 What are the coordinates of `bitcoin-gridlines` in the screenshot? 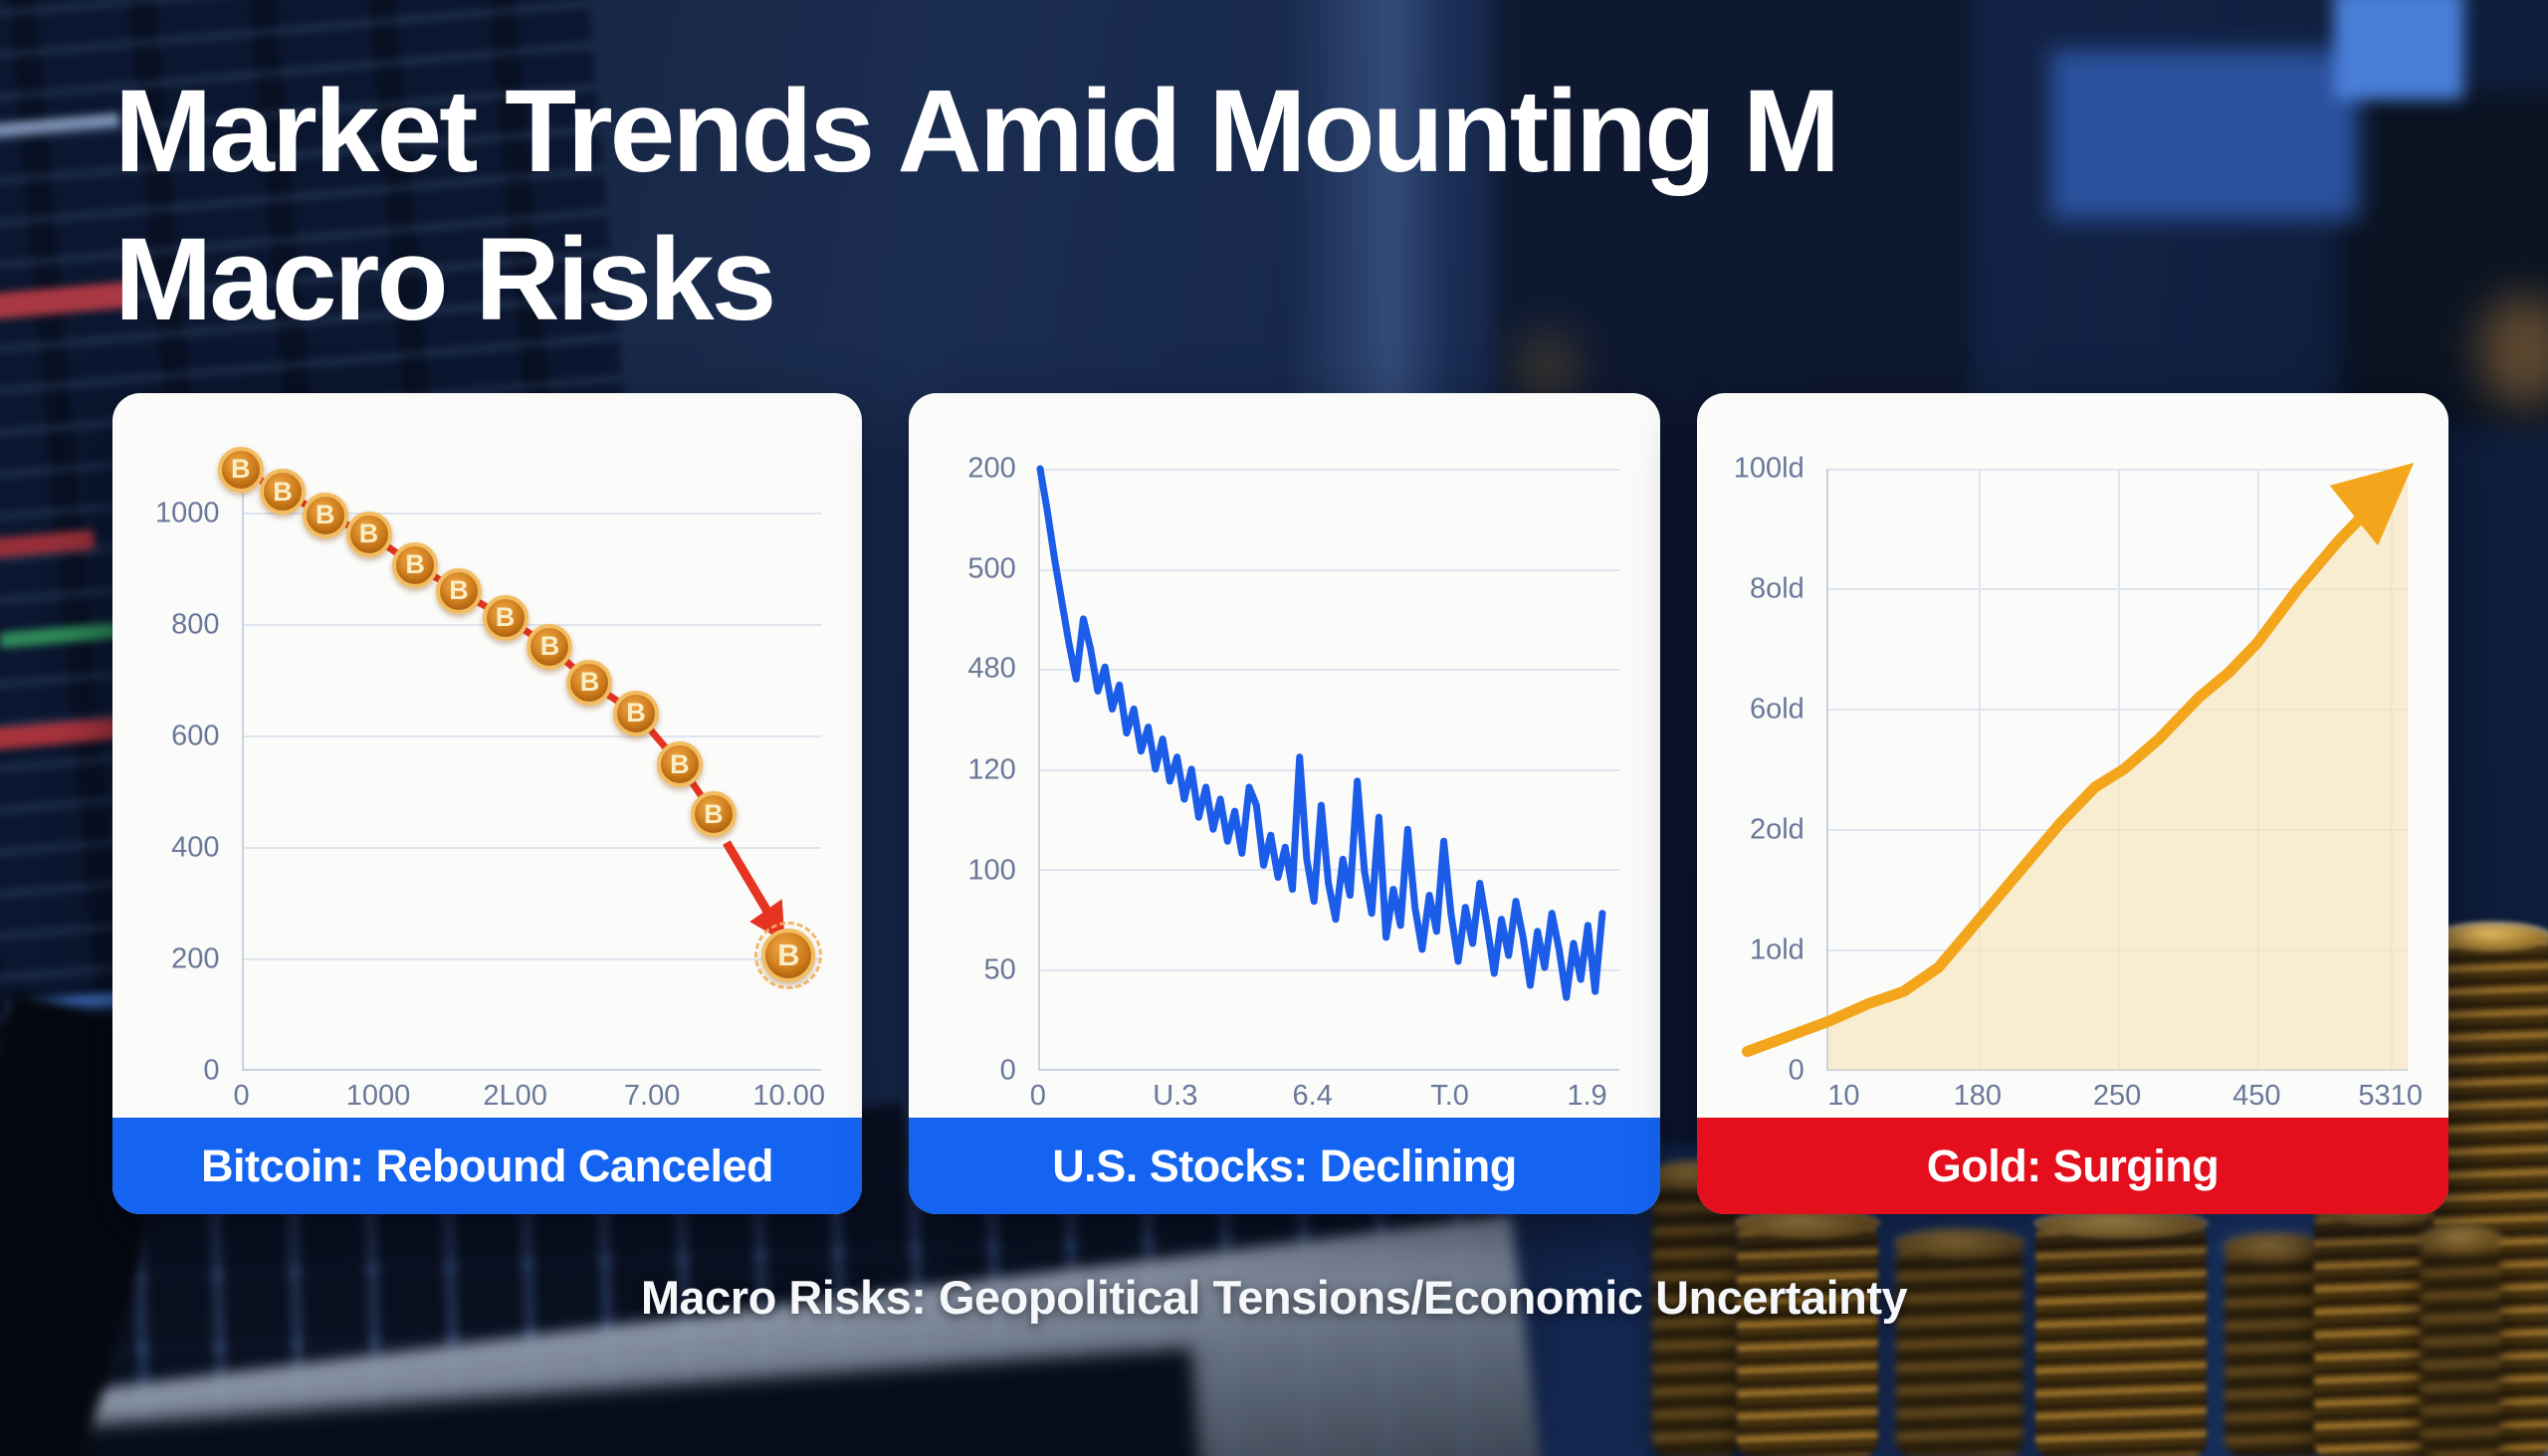 It's located at (532, 769).